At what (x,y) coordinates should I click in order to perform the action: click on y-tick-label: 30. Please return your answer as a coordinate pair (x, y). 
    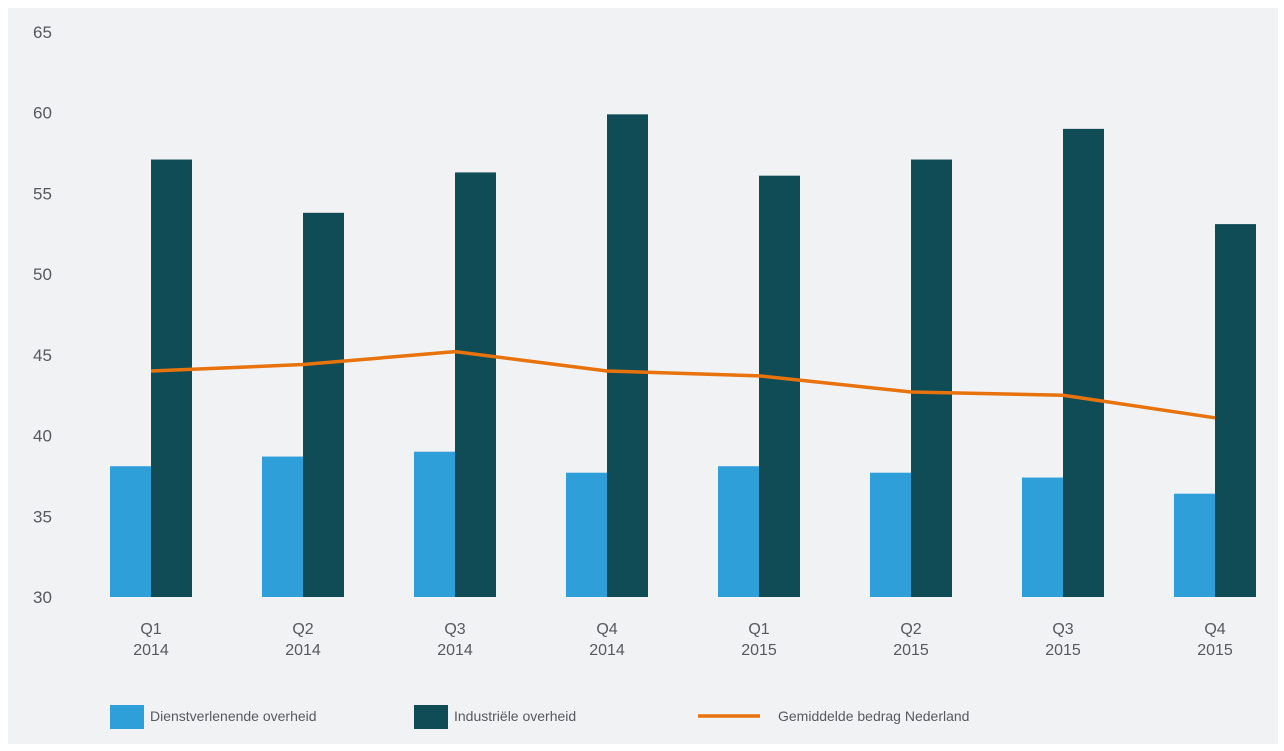
    Looking at the image, I should click on (42, 597).